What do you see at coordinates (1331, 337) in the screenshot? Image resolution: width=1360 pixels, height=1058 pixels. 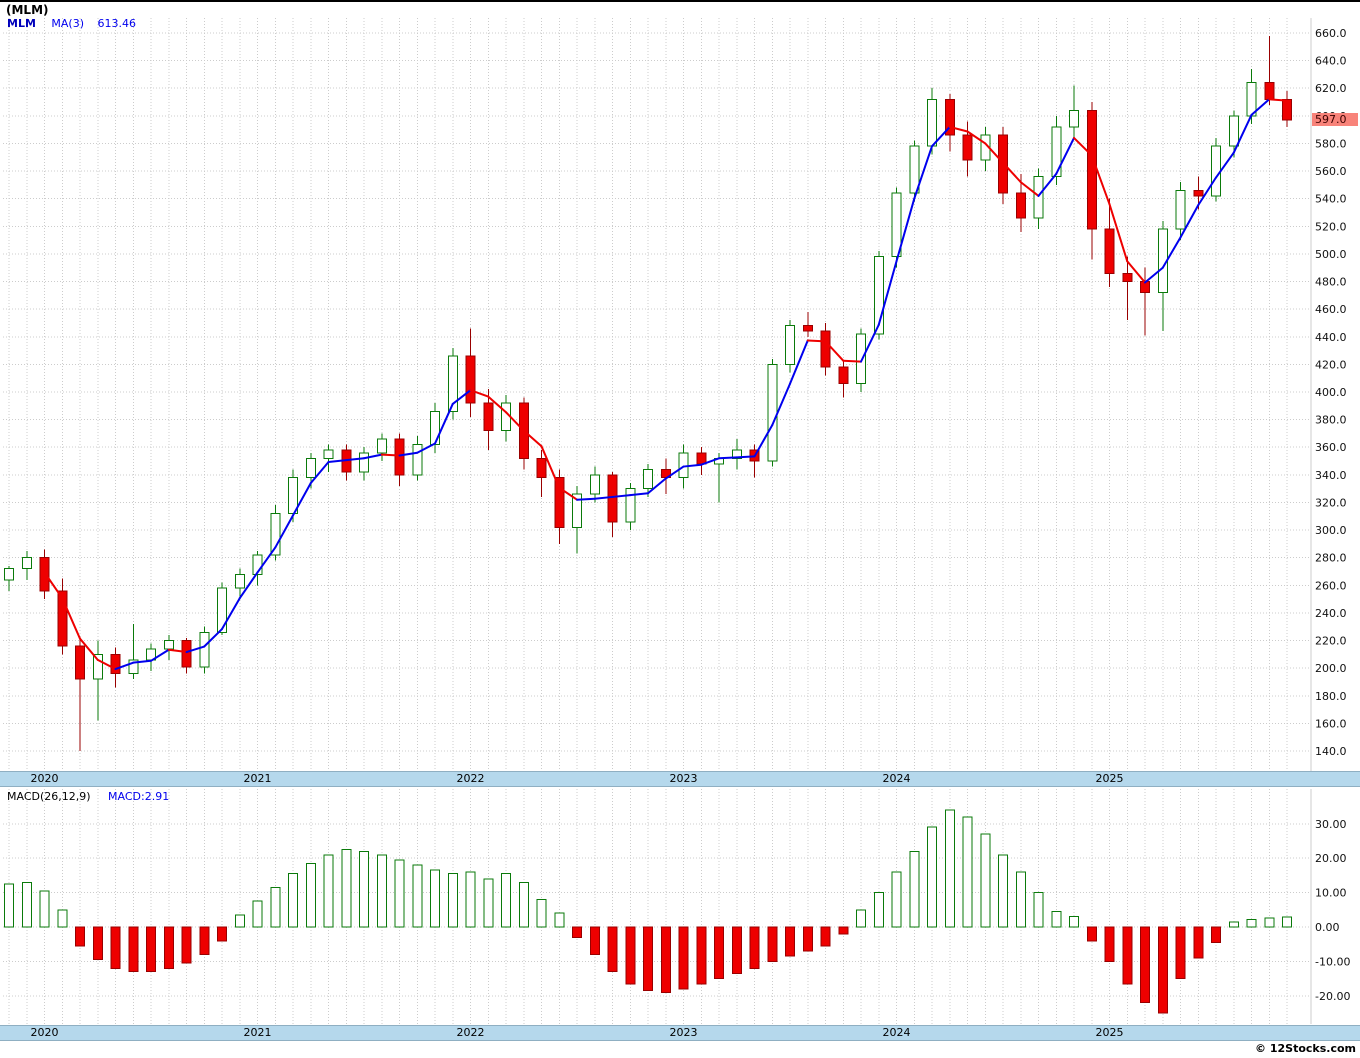 I see `price-tick-label: 440.0` at bounding box center [1331, 337].